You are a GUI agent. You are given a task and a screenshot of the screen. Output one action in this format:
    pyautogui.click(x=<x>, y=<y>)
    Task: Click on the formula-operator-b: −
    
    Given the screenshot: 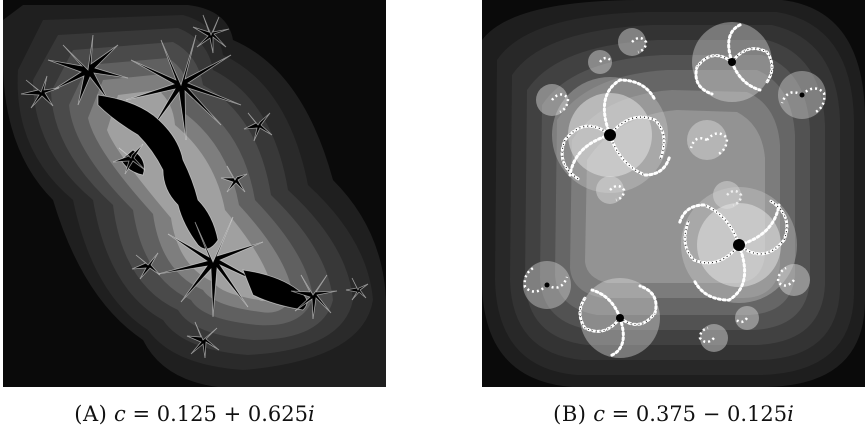 What is the action you would take?
    pyautogui.click(x=711, y=414)
    